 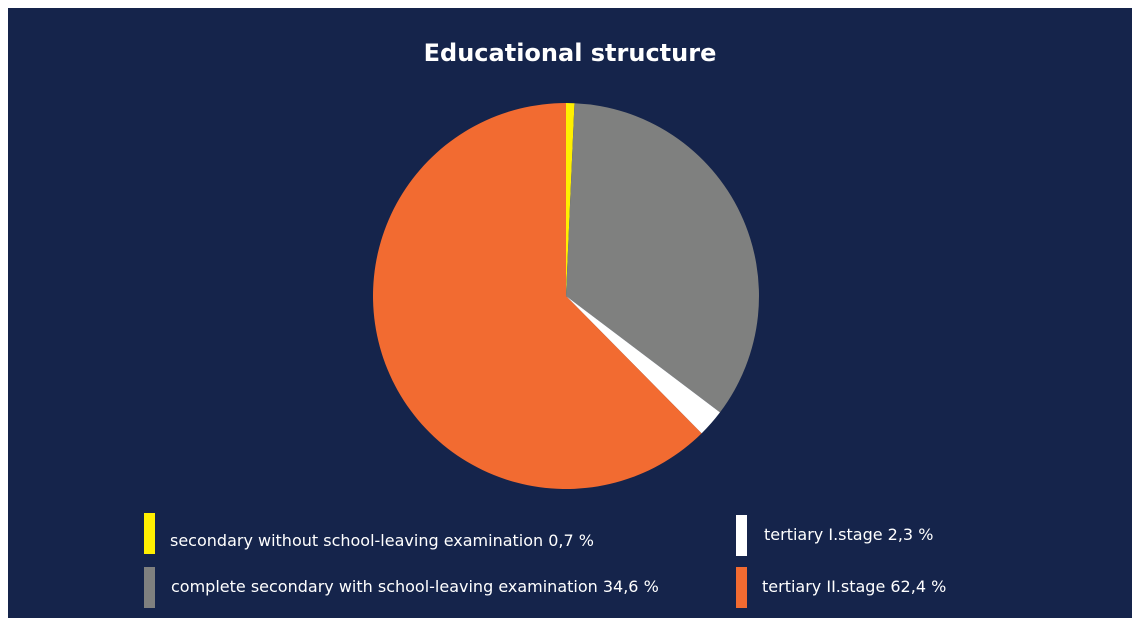 I want to click on pie-slice-complete-secondary-with-school-leaving-examination, so click(x=662, y=258).